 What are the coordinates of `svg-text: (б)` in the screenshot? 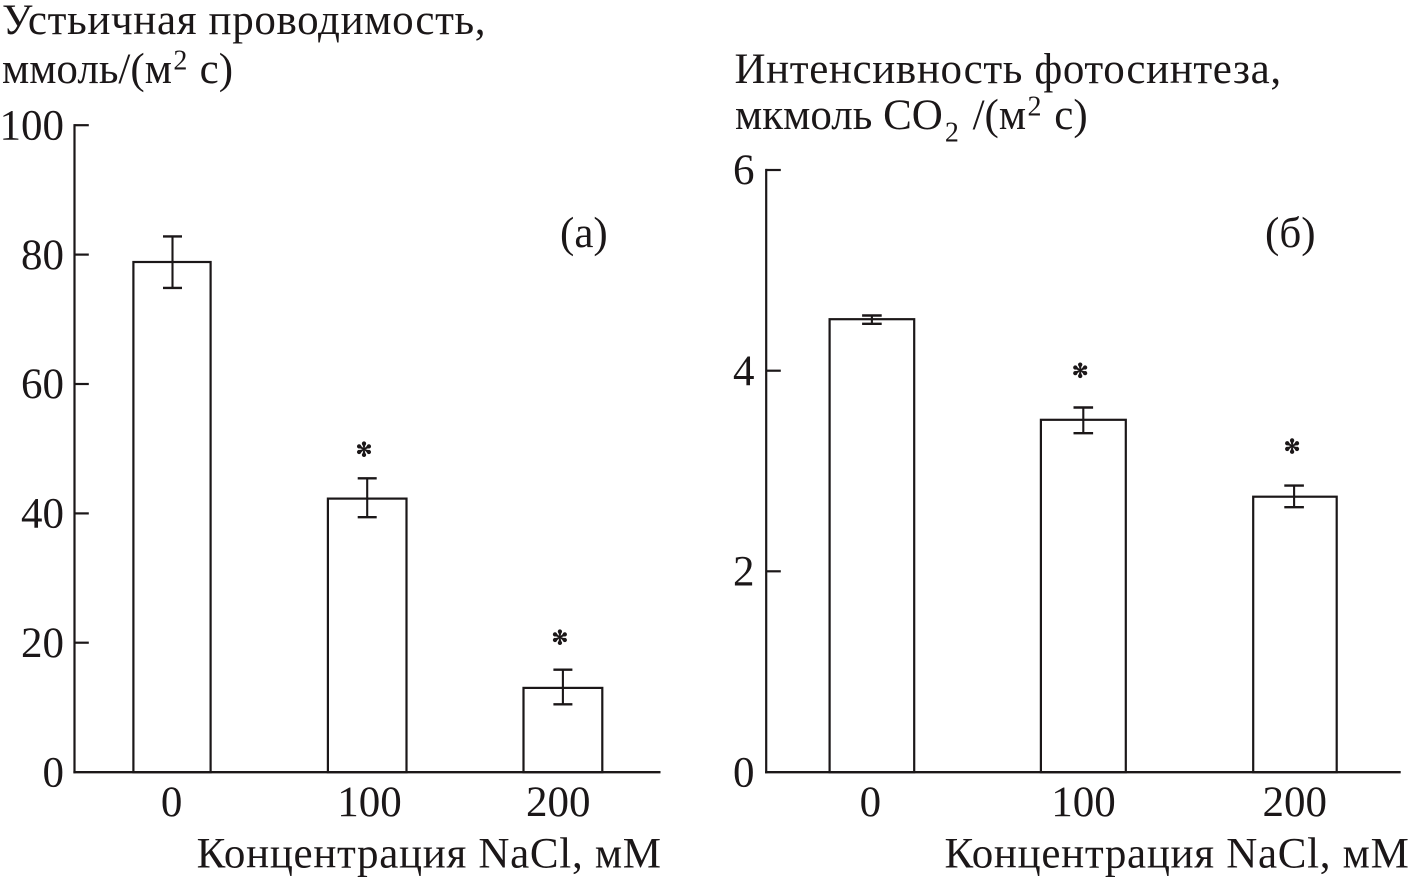 It's located at (1290, 233).